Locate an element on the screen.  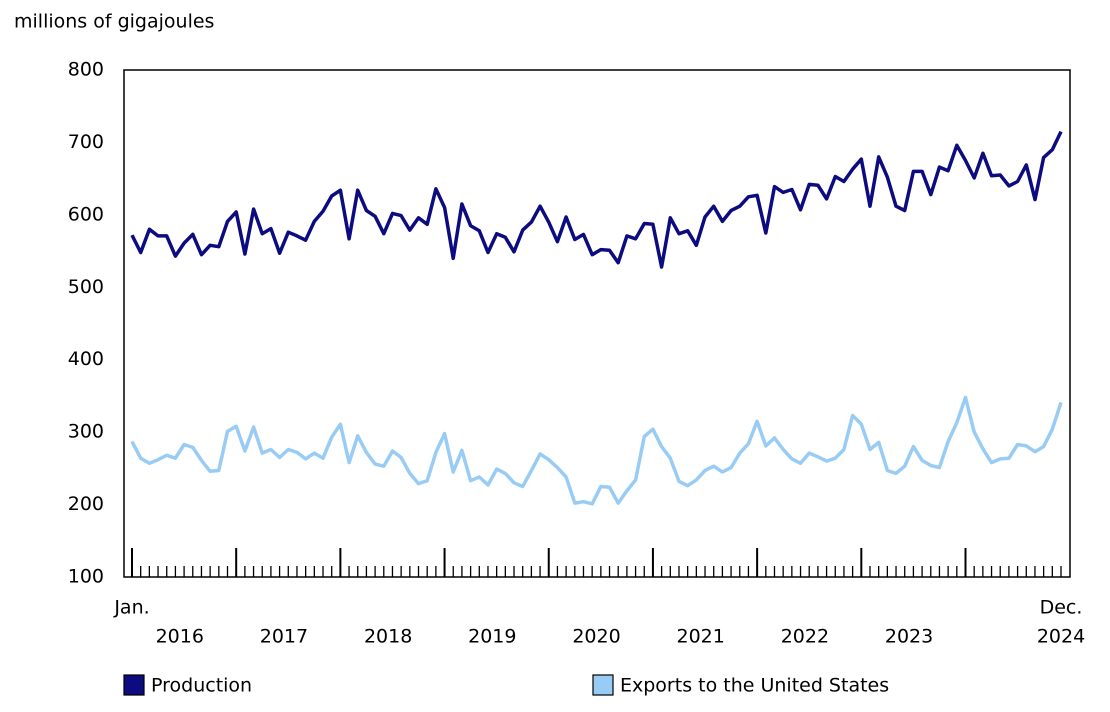
x-group-label: 2018 is located at coordinates (388, 637).